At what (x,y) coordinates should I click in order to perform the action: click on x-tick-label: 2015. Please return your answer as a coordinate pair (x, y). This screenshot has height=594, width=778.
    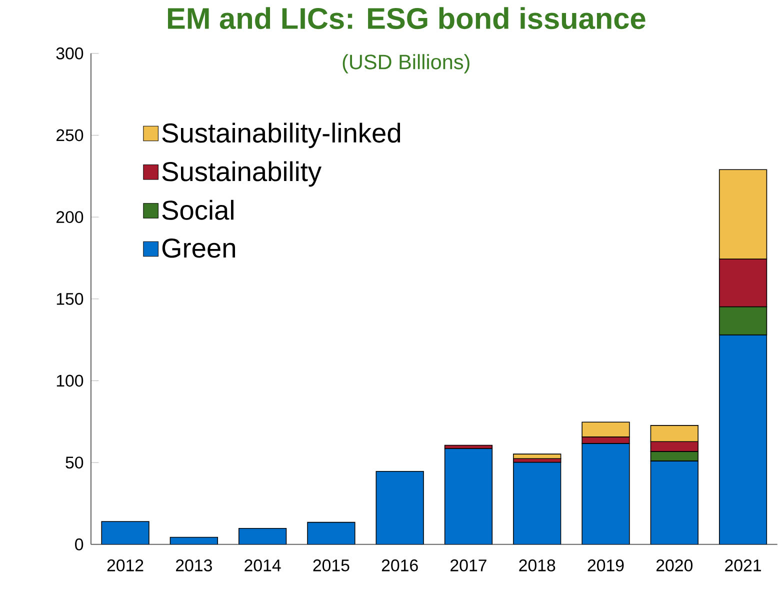
    Looking at the image, I should click on (331, 565).